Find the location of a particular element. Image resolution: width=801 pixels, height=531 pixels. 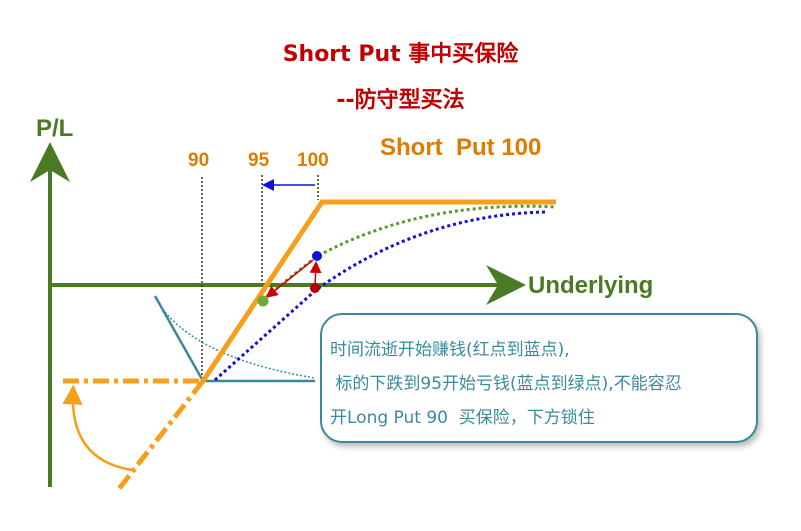

hedge-rotation-arrow is located at coordinates (97, 428).